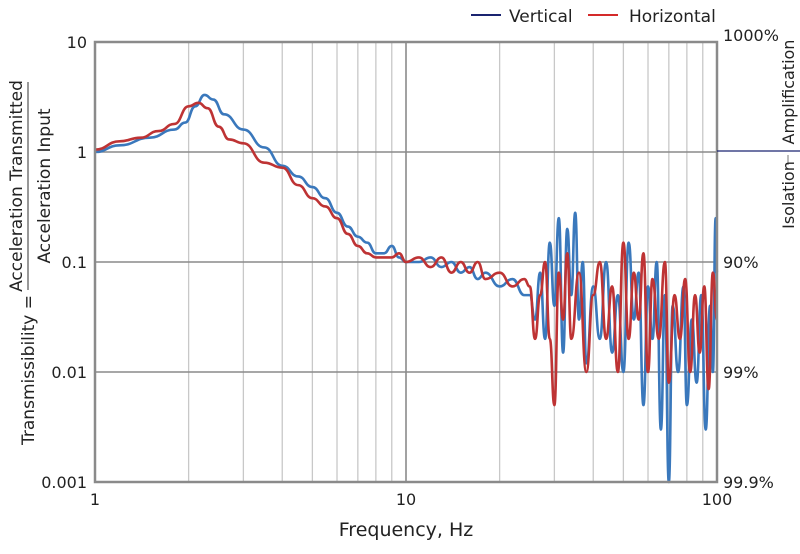 This screenshot has width=800, height=554. Describe the element at coordinates (751, 35) in the screenshot. I see `right-tick-label: 1000%` at that location.